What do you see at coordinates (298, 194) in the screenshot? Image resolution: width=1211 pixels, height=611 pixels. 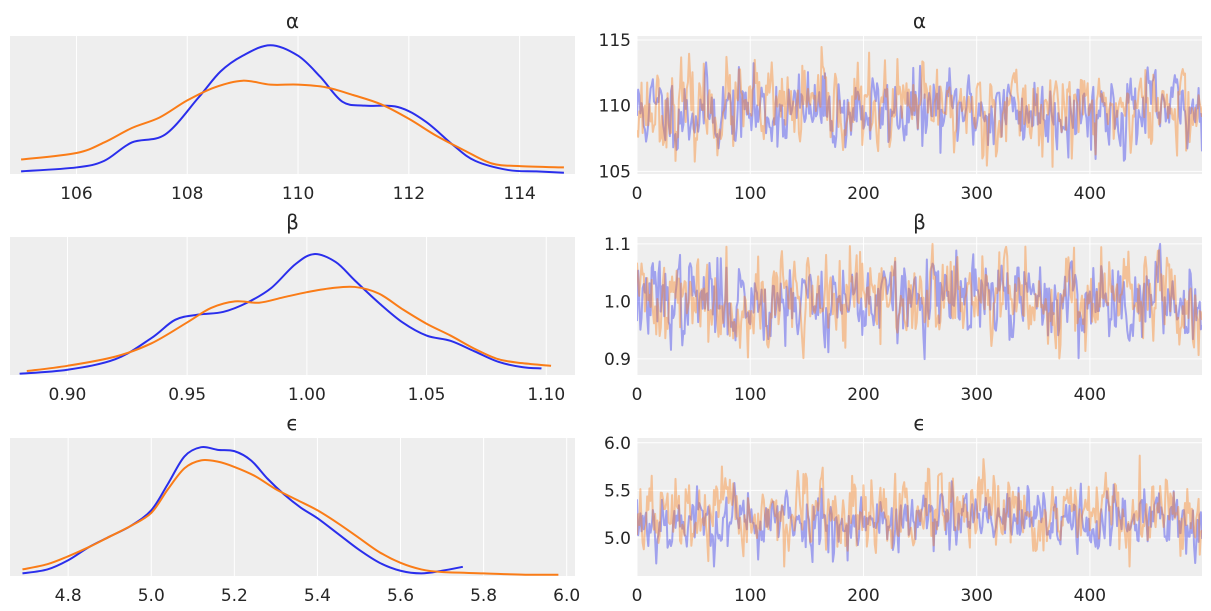 I see `x-tick-label: 110` at bounding box center [298, 194].